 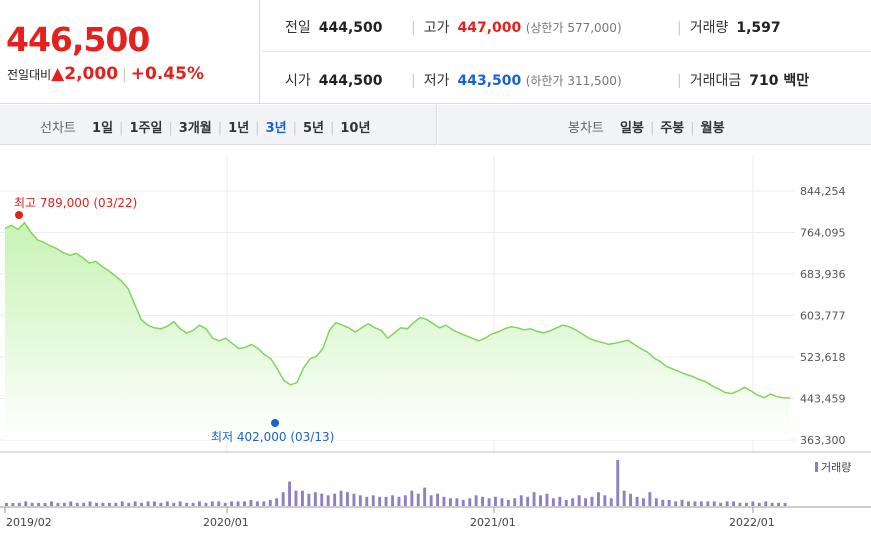 I want to click on x-tick-label: 2020/01, so click(x=226, y=522).